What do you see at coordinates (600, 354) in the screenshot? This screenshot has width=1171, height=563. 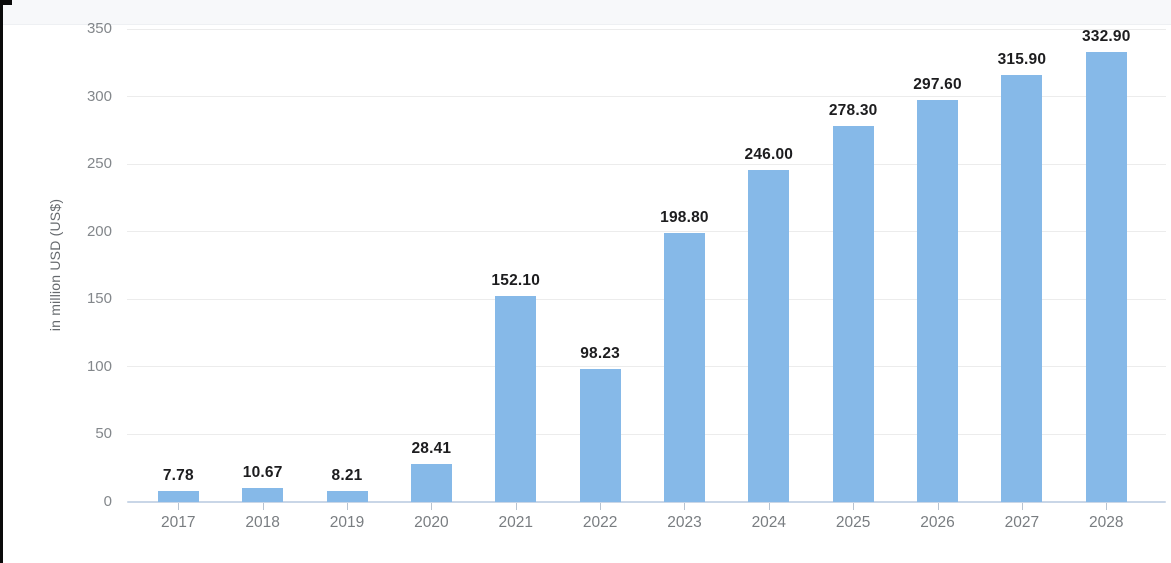 I see `bar-value-label: 98.23` at bounding box center [600, 354].